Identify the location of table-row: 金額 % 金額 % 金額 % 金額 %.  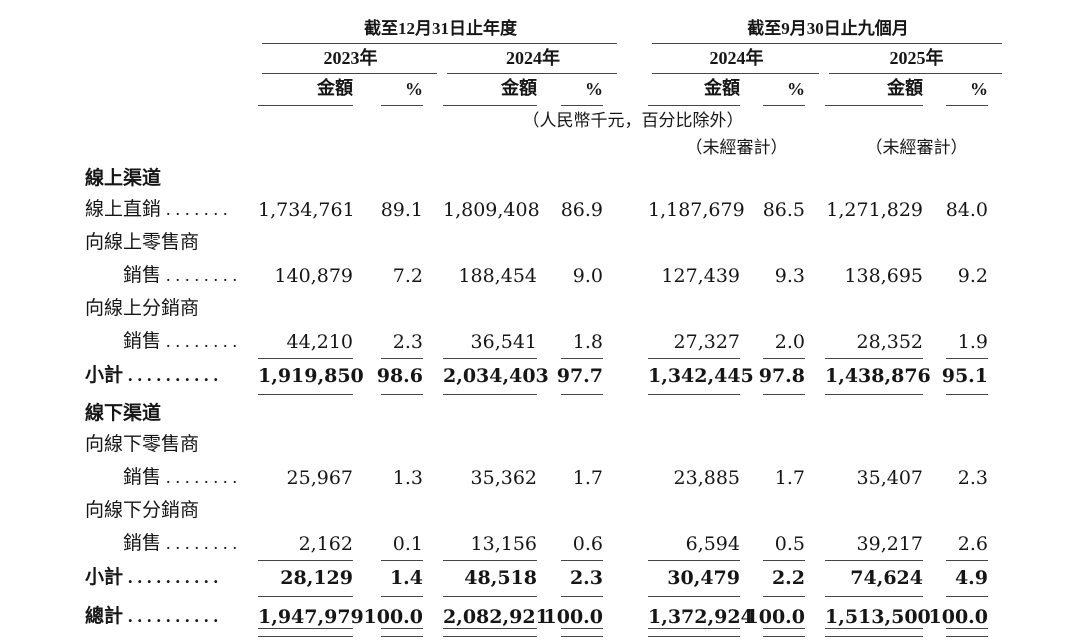
(546, 90).